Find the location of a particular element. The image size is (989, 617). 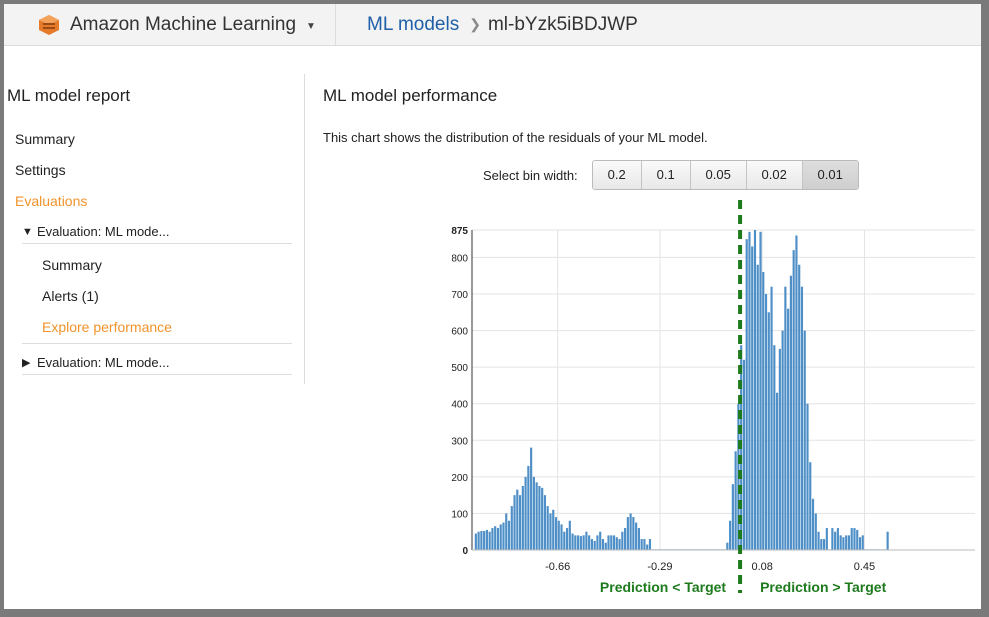

y-tick-label: 100 is located at coordinates (459, 514).